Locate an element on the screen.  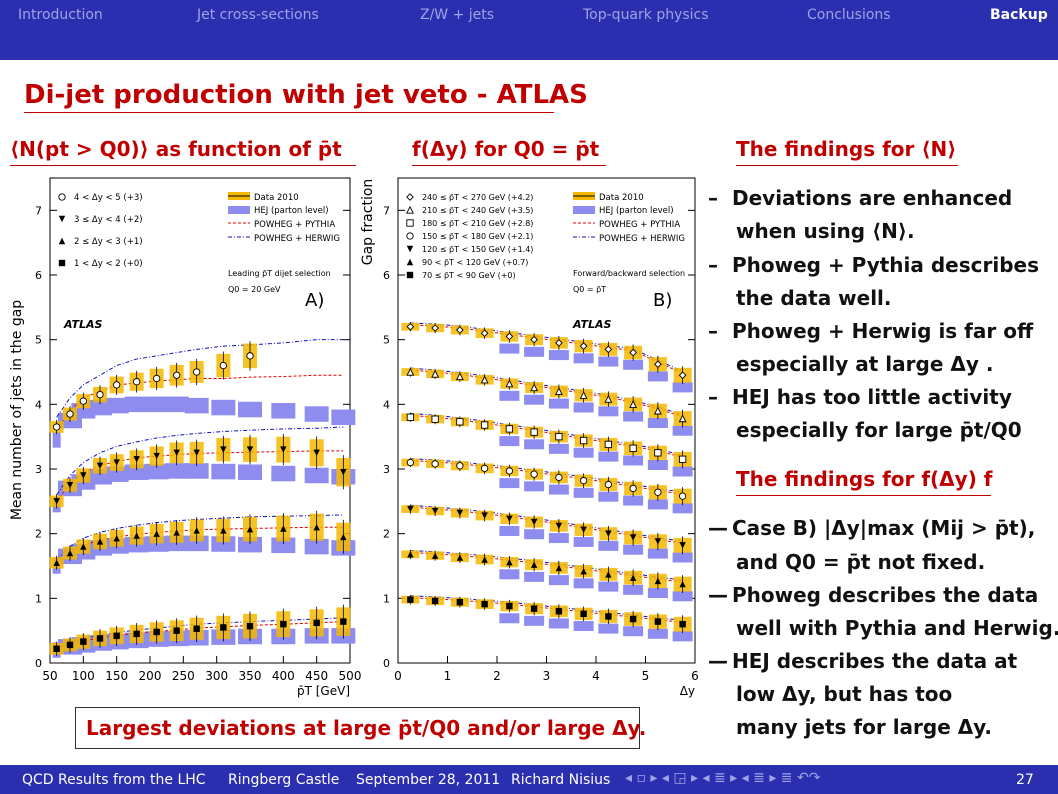
nav-item-top-quark-physics: Top-quark physics is located at coordinates (646, 15).